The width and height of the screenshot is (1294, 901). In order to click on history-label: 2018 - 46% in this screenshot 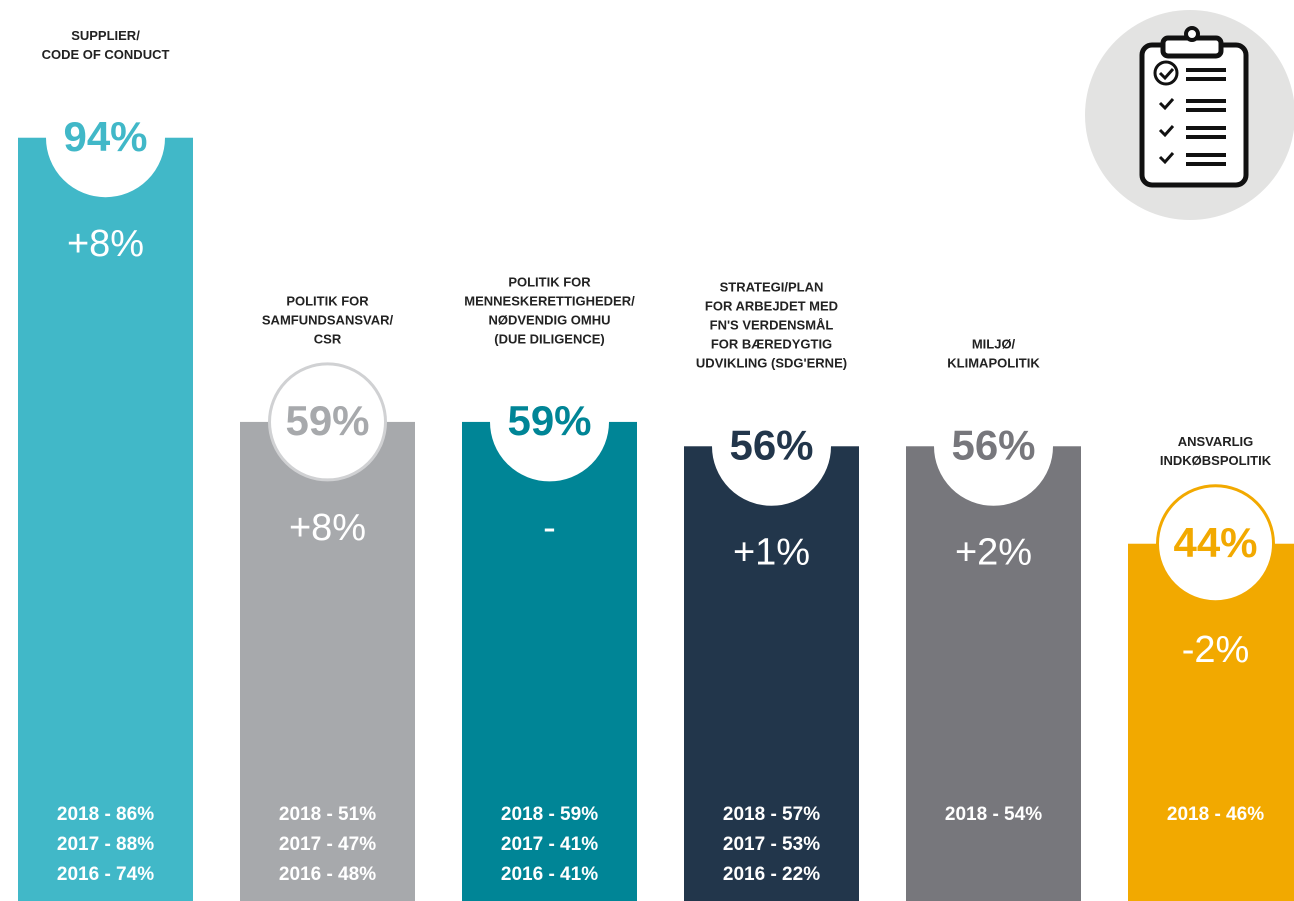, I will do `click(1215, 814)`.